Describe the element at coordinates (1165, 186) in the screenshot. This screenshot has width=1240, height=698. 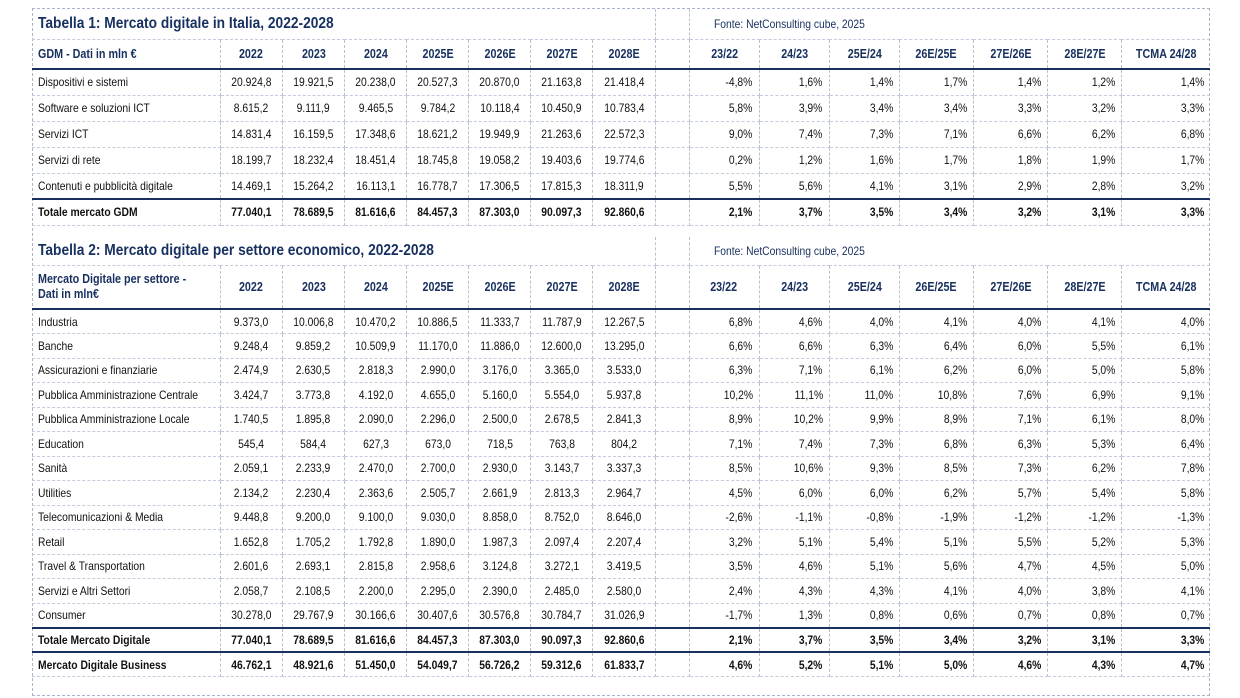
I see `growth-cell: 3,2%` at that location.